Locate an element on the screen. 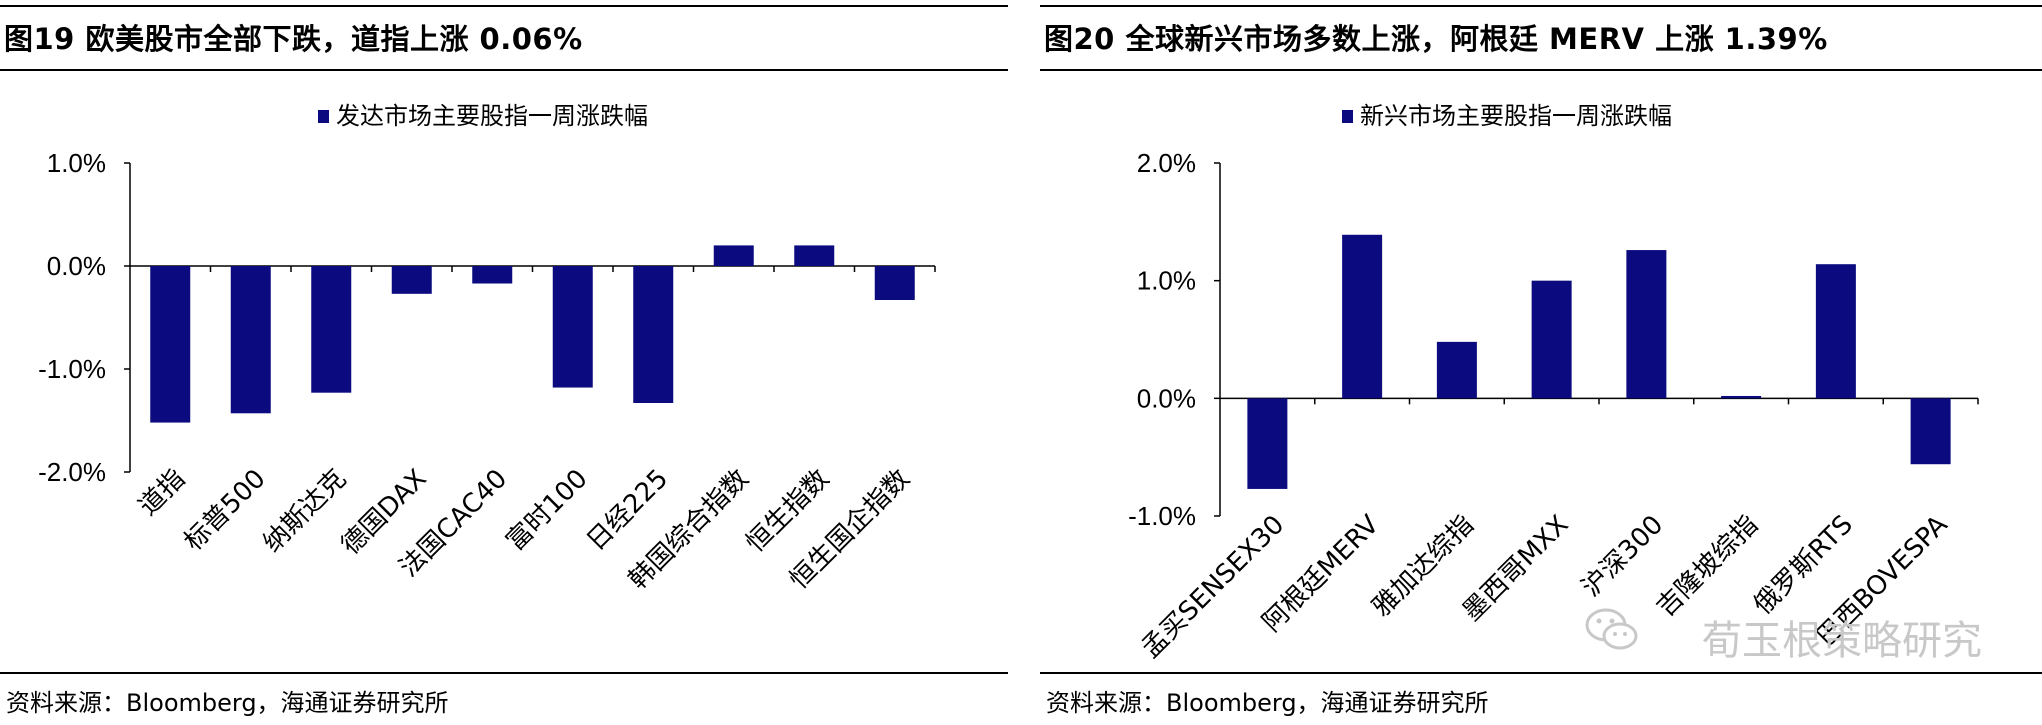  x-tick-label: 吉隆坡综指 is located at coordinates (1707, 566).